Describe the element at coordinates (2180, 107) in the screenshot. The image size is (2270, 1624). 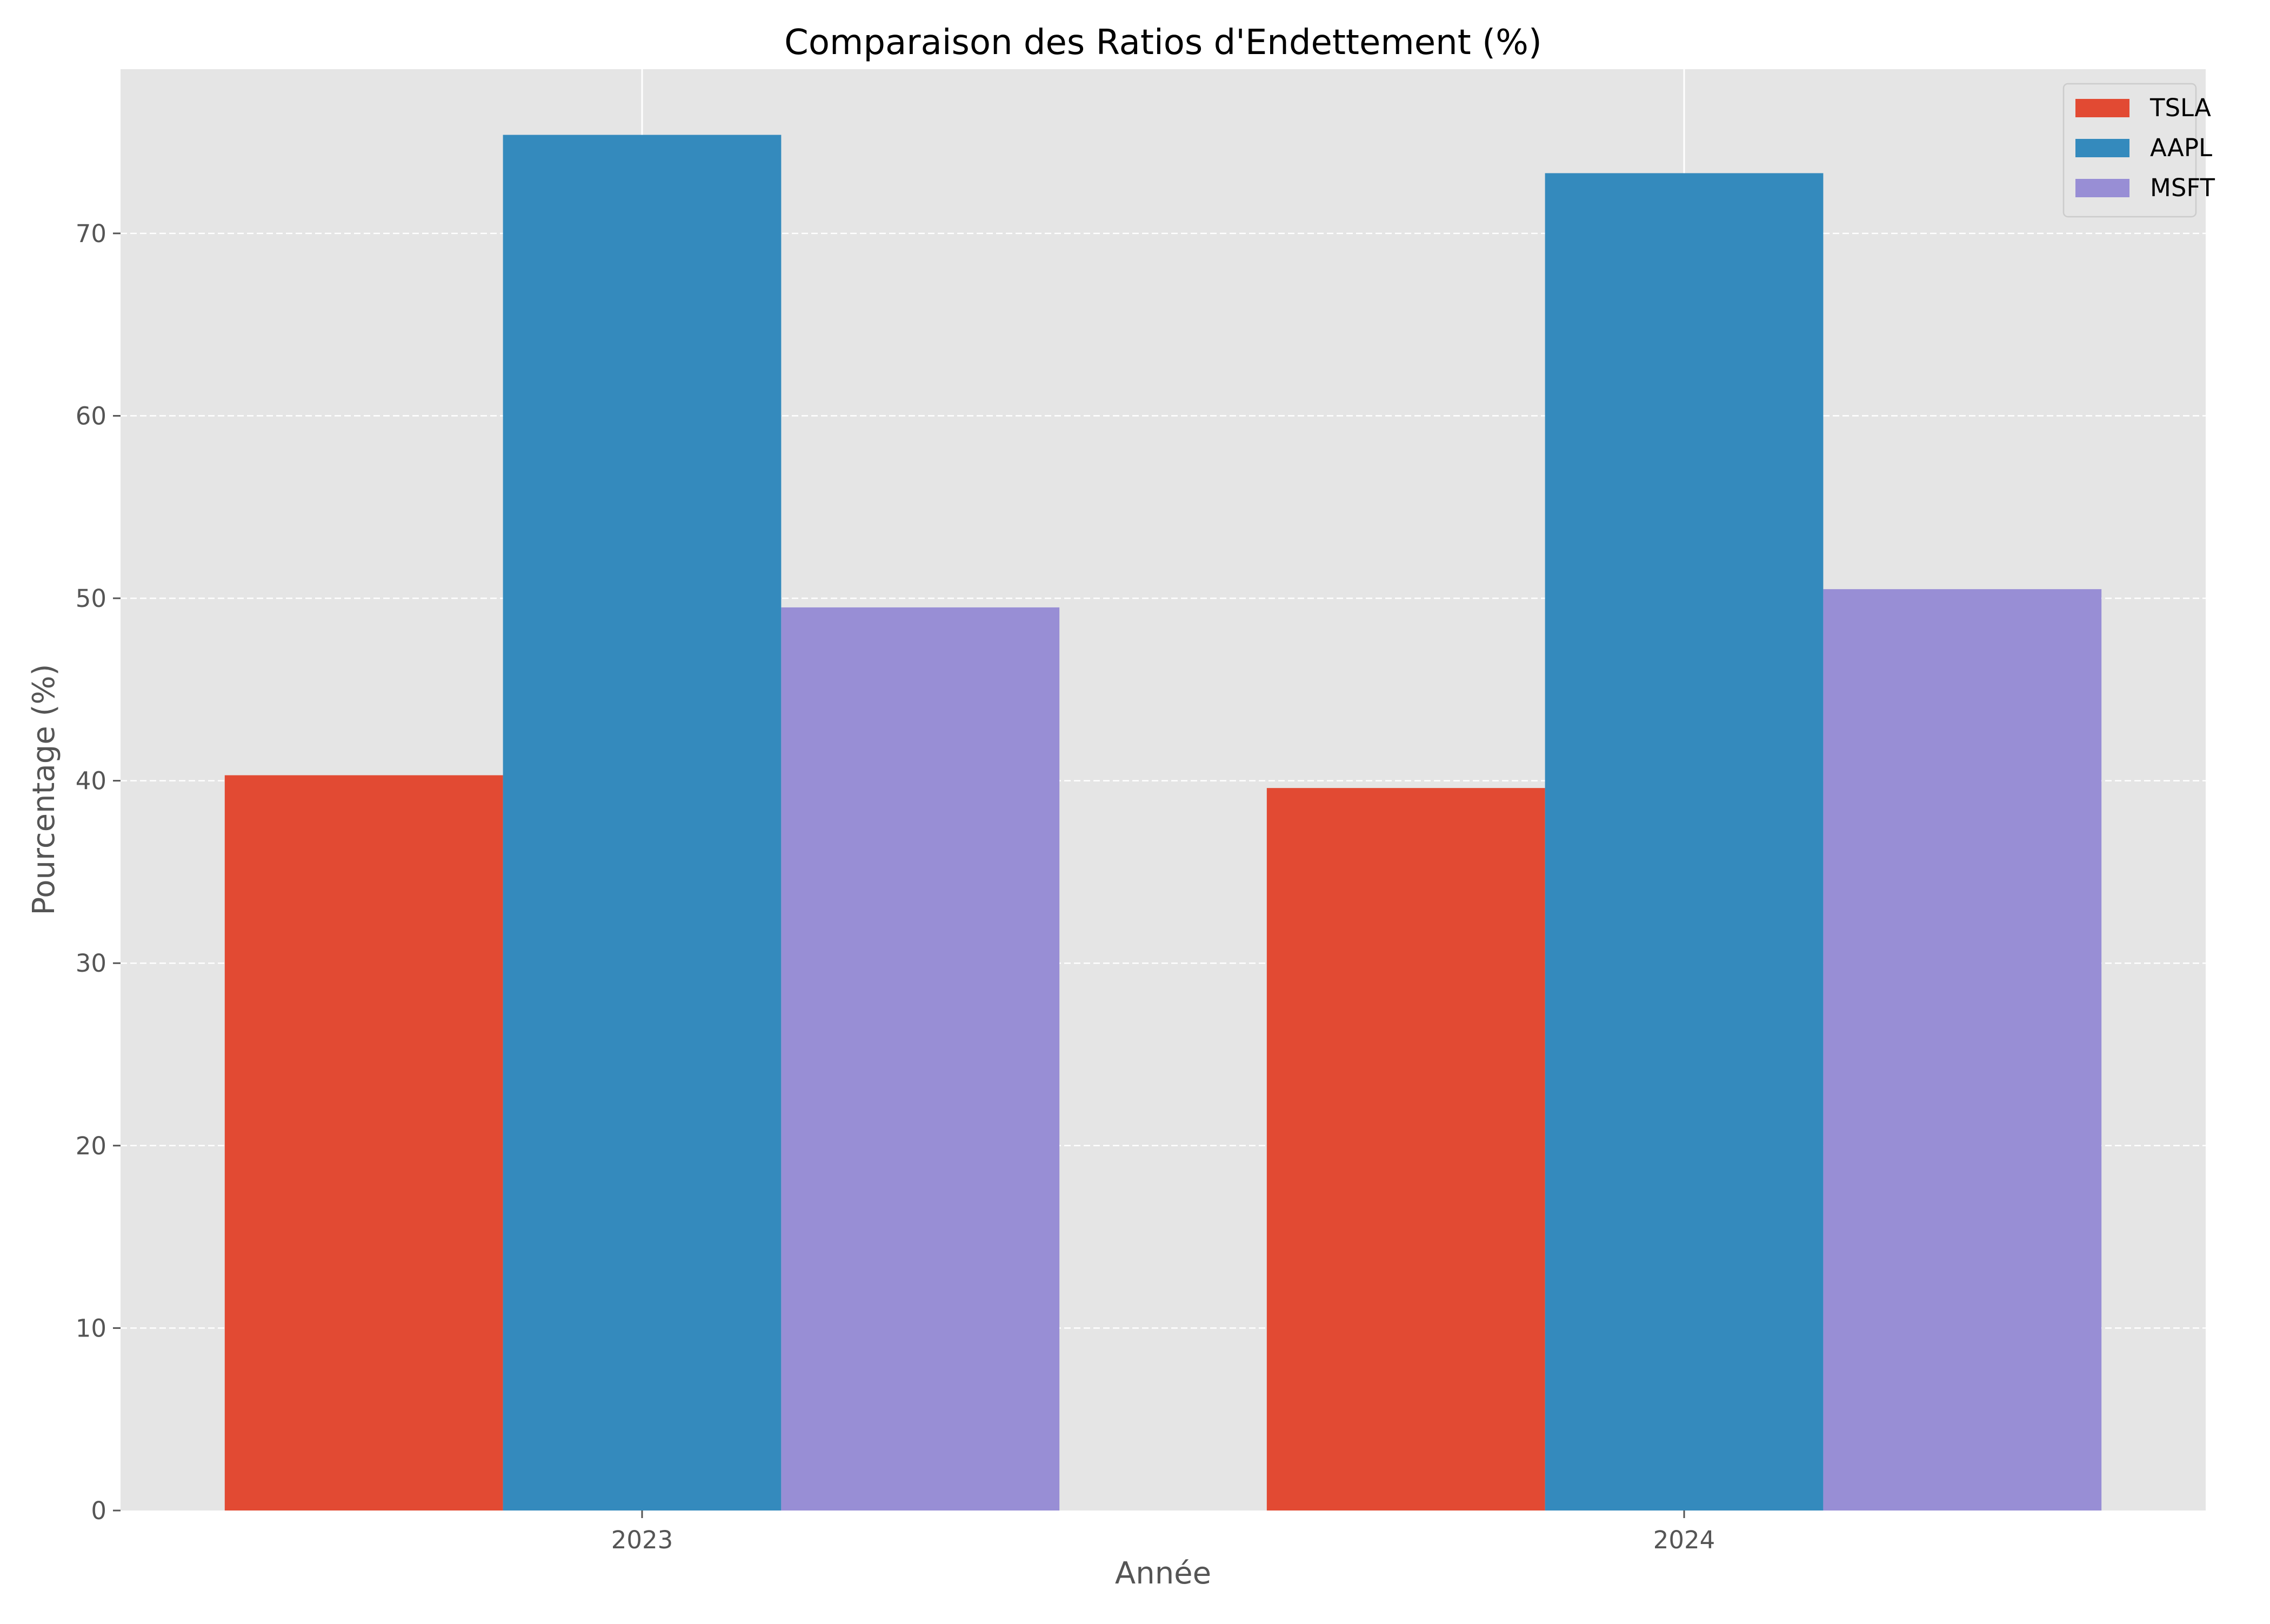
I see `legend-label-tsla: TSLA` at that location.